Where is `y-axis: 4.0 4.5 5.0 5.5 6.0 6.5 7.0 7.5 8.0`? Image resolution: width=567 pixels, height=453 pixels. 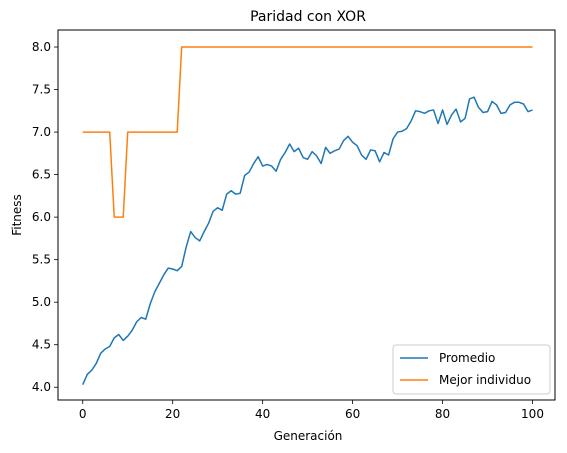 y-axis: 4.0 4.5 5.0 5.5 6.0 6.5 7.0 7.5 8.0 is located at coordinates (45, 217).